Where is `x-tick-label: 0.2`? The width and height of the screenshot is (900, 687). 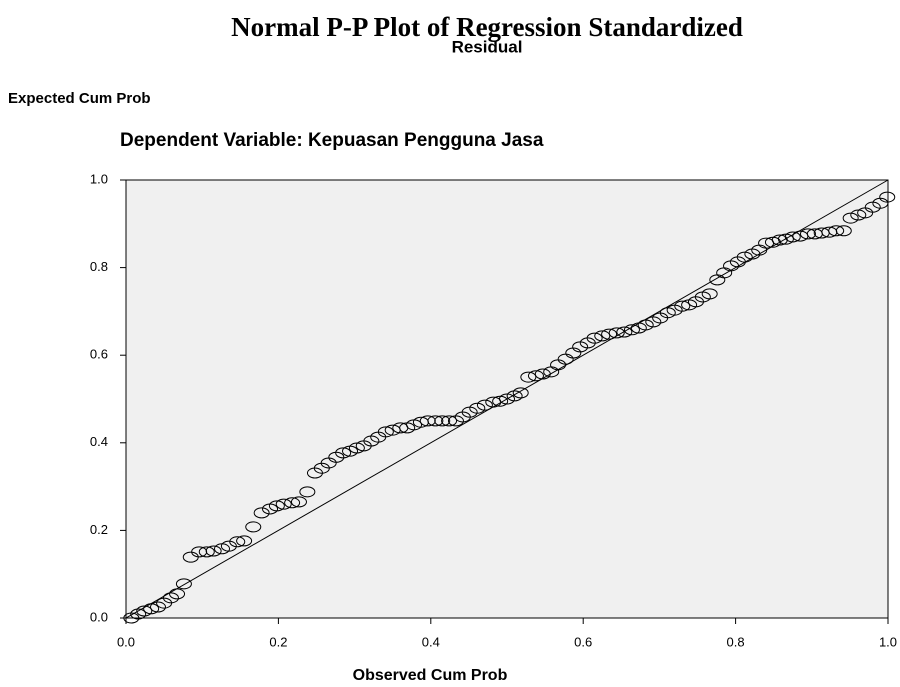
x-tick-label: 0.2 is located at coordinates (278, 641).